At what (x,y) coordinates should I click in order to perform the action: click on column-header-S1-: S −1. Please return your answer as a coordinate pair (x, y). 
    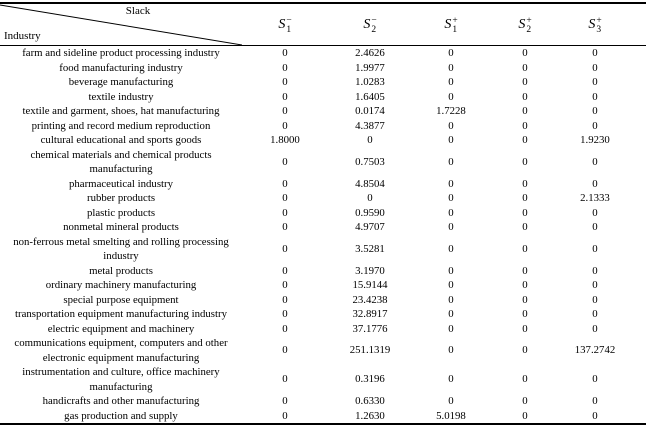
    Looking at the image, I should click on (285, 24).